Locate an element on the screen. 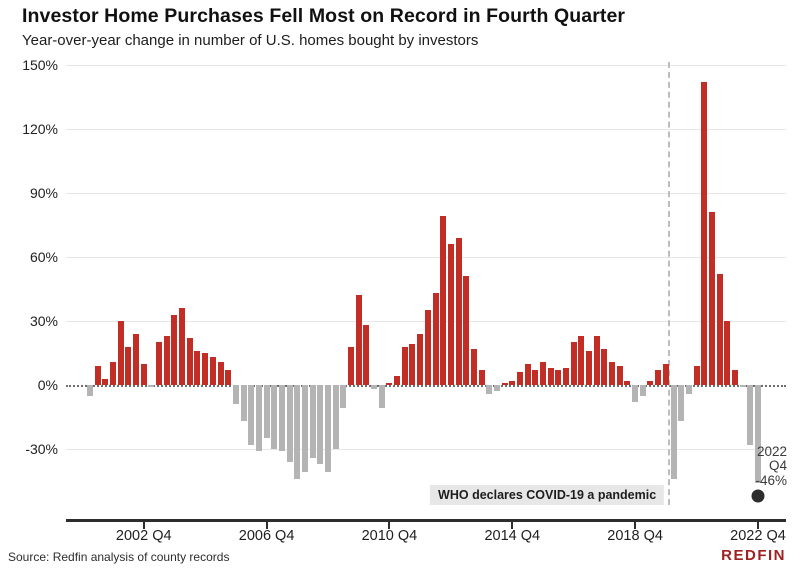 The width and height of the screenshot is (800, 568). bar-2005-Q1 is located at coordinates (212, 371).